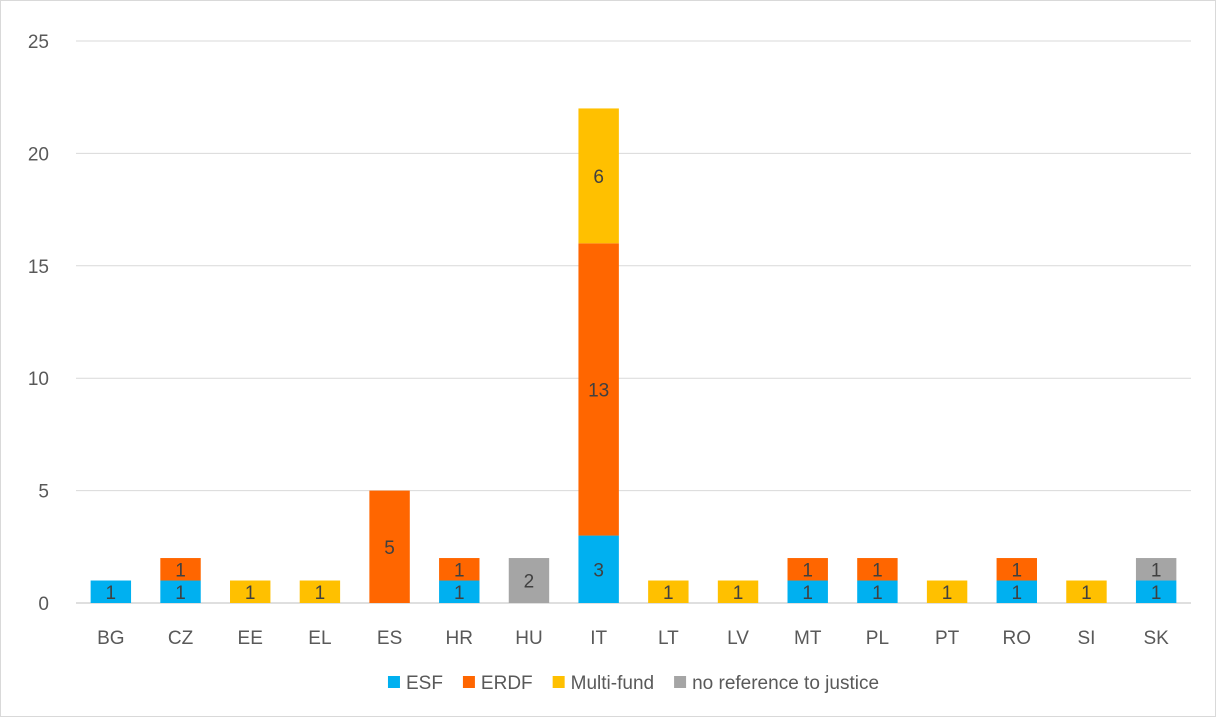 Image resolution: width=1216 pixels, height=718 pixels. I want to click on data-label: 3, so click(598, 570).